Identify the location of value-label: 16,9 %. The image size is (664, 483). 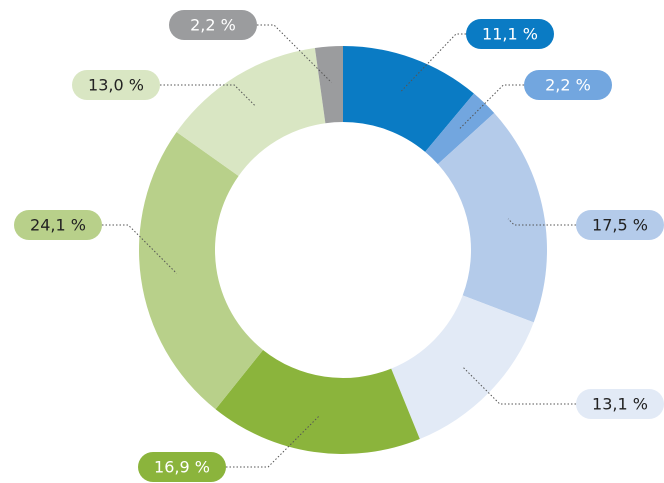
(182, 467).